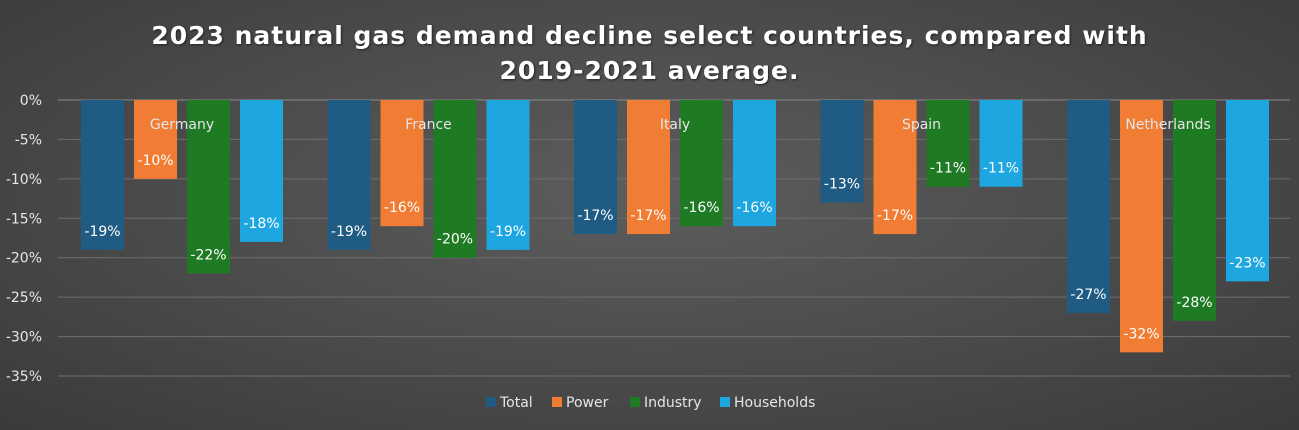 This screenshot has height=430, width=1299. Describe the element at coordinates (842, 151) in the screenshot. I see `bar-total-spain` at that location.